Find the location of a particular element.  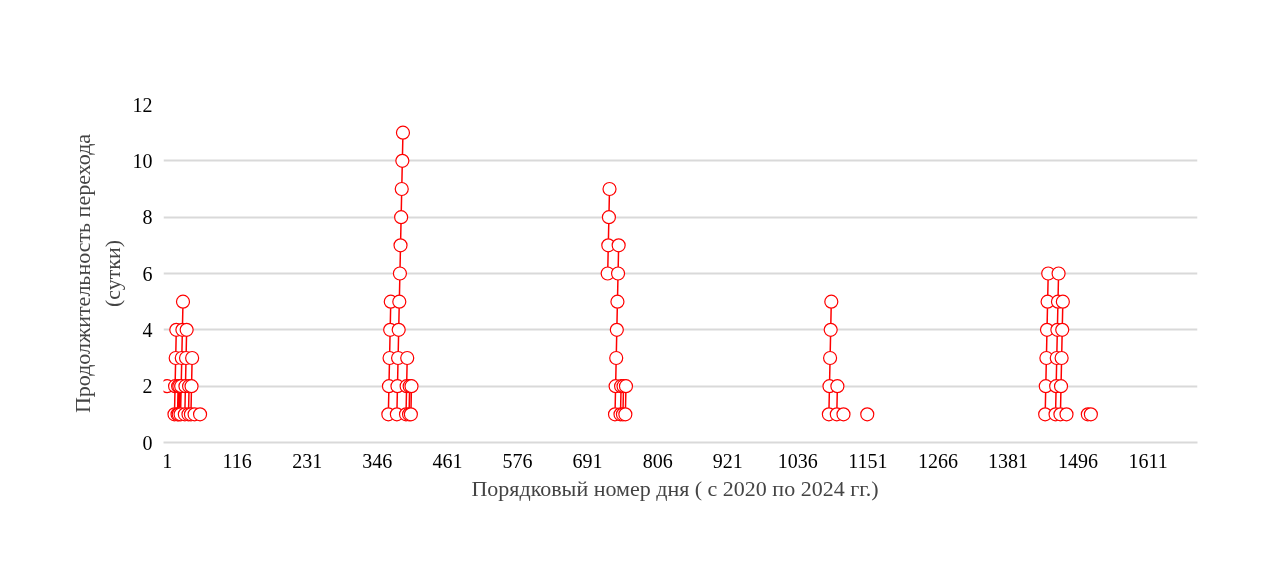

y-tick-label: 0 is located at coordinates (147, 442).